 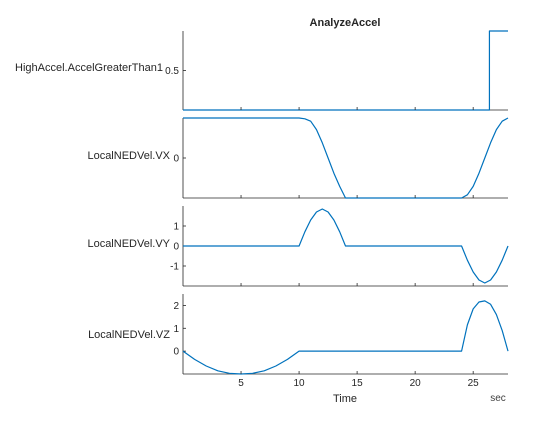 I want to click on chart-title: AnalyzeAccel, so click(x=345, y=23).